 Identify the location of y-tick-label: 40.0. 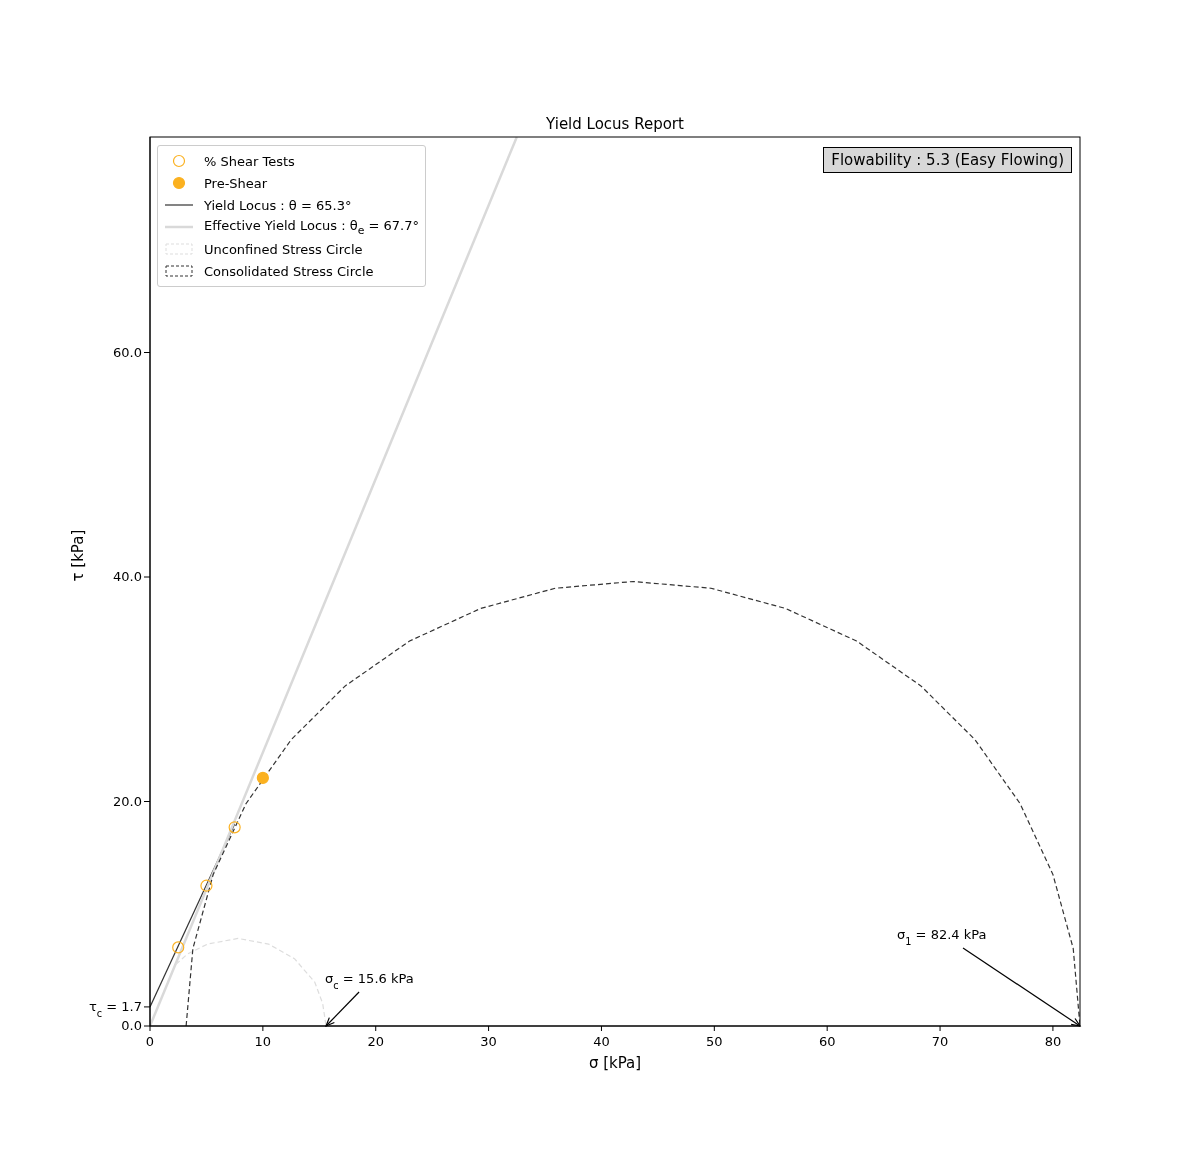
(127, 577).